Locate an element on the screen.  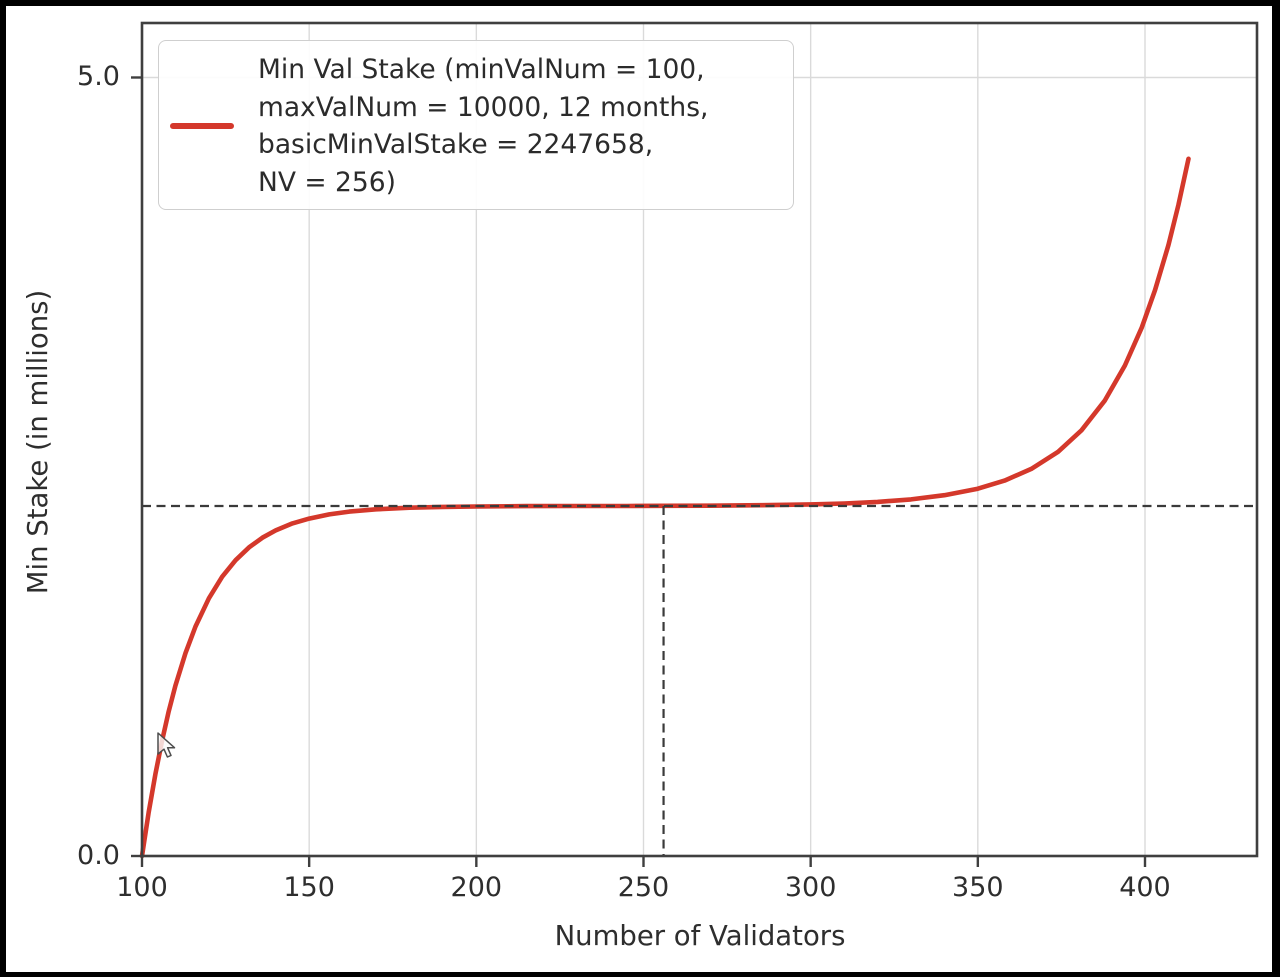
x-tick-label-350: 350 is located at coordinates (978, 887).